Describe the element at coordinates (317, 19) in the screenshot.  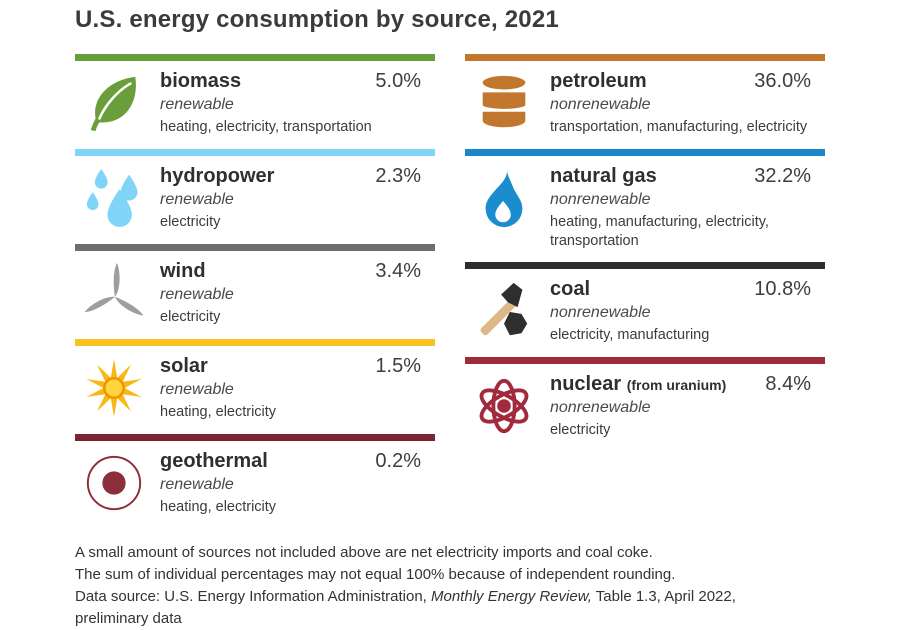
I see `page-title: U.S. energy consumption by source, 2021` at that location.